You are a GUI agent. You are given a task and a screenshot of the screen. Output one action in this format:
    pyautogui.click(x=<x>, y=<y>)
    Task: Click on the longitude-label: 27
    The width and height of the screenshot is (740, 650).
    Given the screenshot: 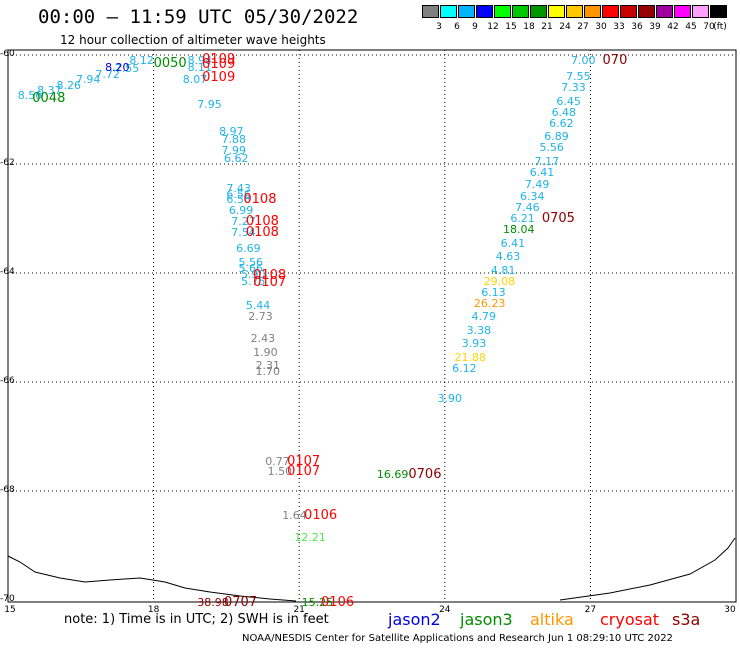 What is the action you would take?
    pyautogui.click(x=590, y=610)
    